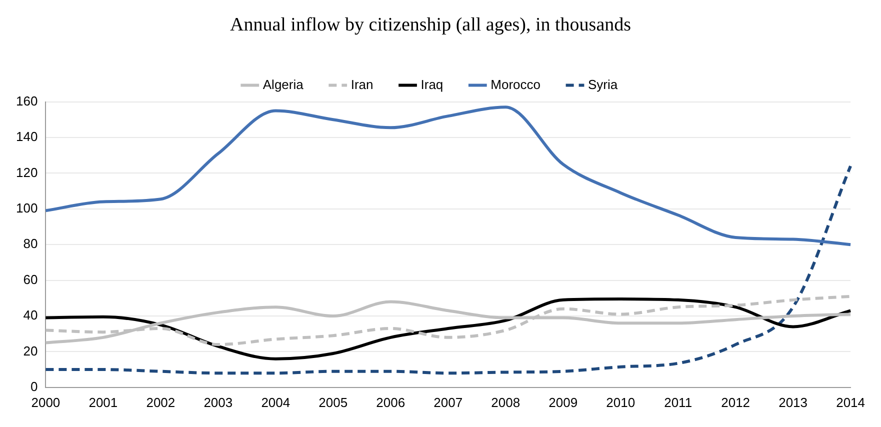 This screenshot has height=427, width=881. What do you see at coordinates (161, 402) in the screenshot?
I see `x-tick-label: 2002` at bounding box center [161, 402].